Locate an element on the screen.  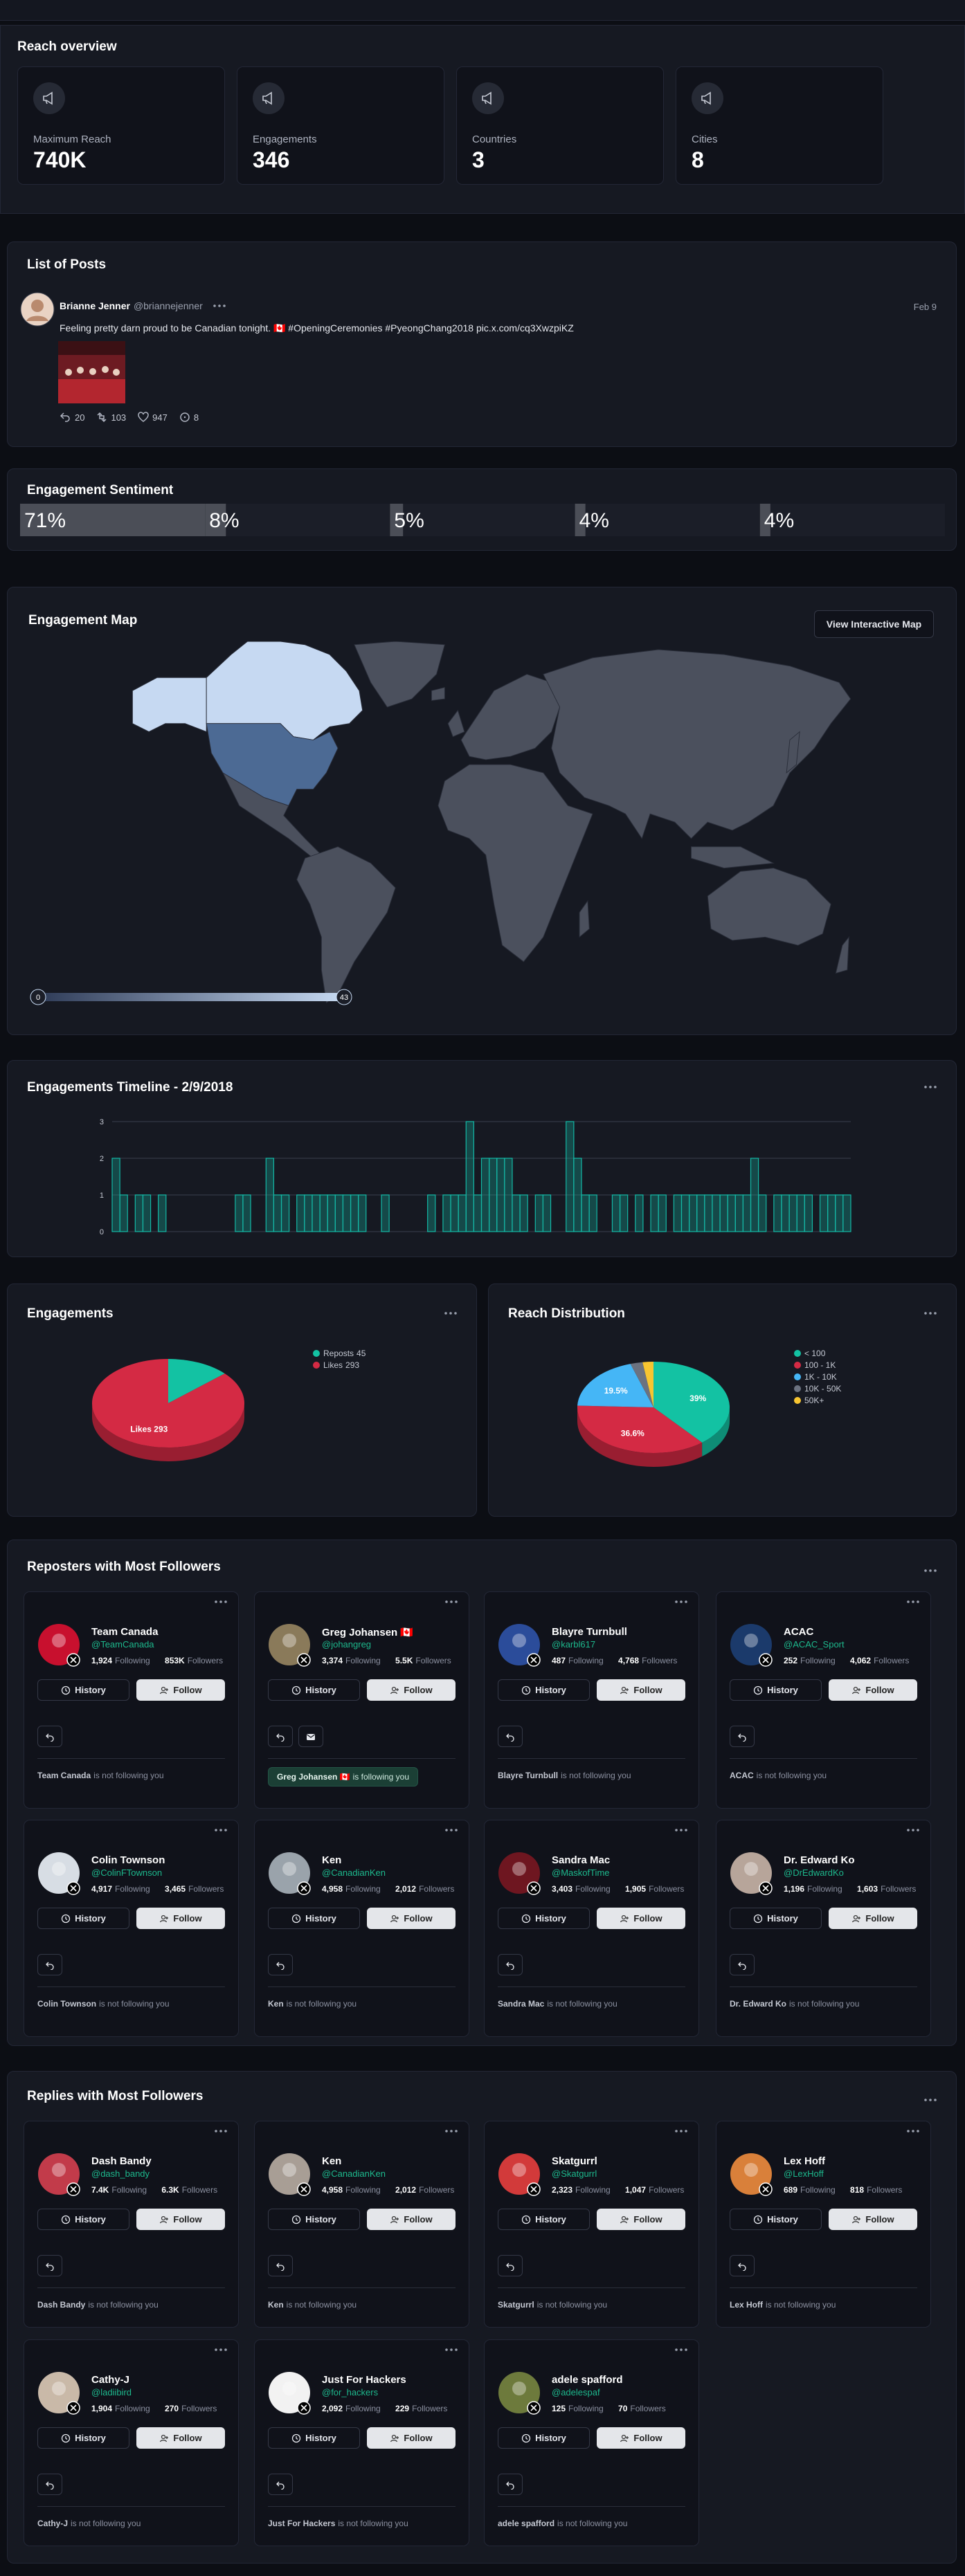
user-counts: 689 Following 818 Followers is located at coordinates (843, 2190).